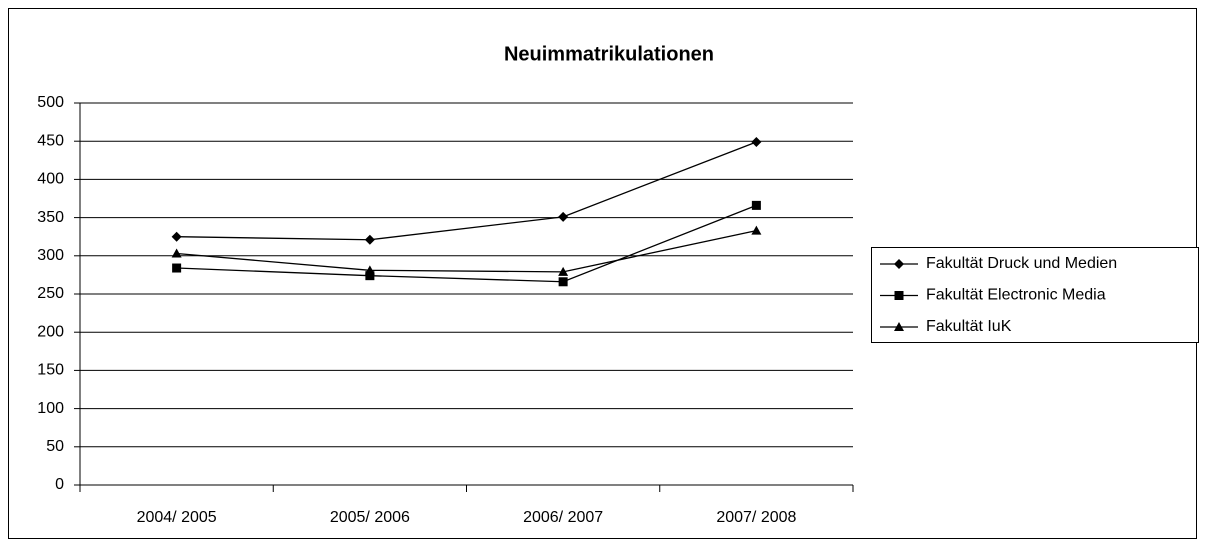  I want to click on y-tick-label: 300, so click(50, 255).